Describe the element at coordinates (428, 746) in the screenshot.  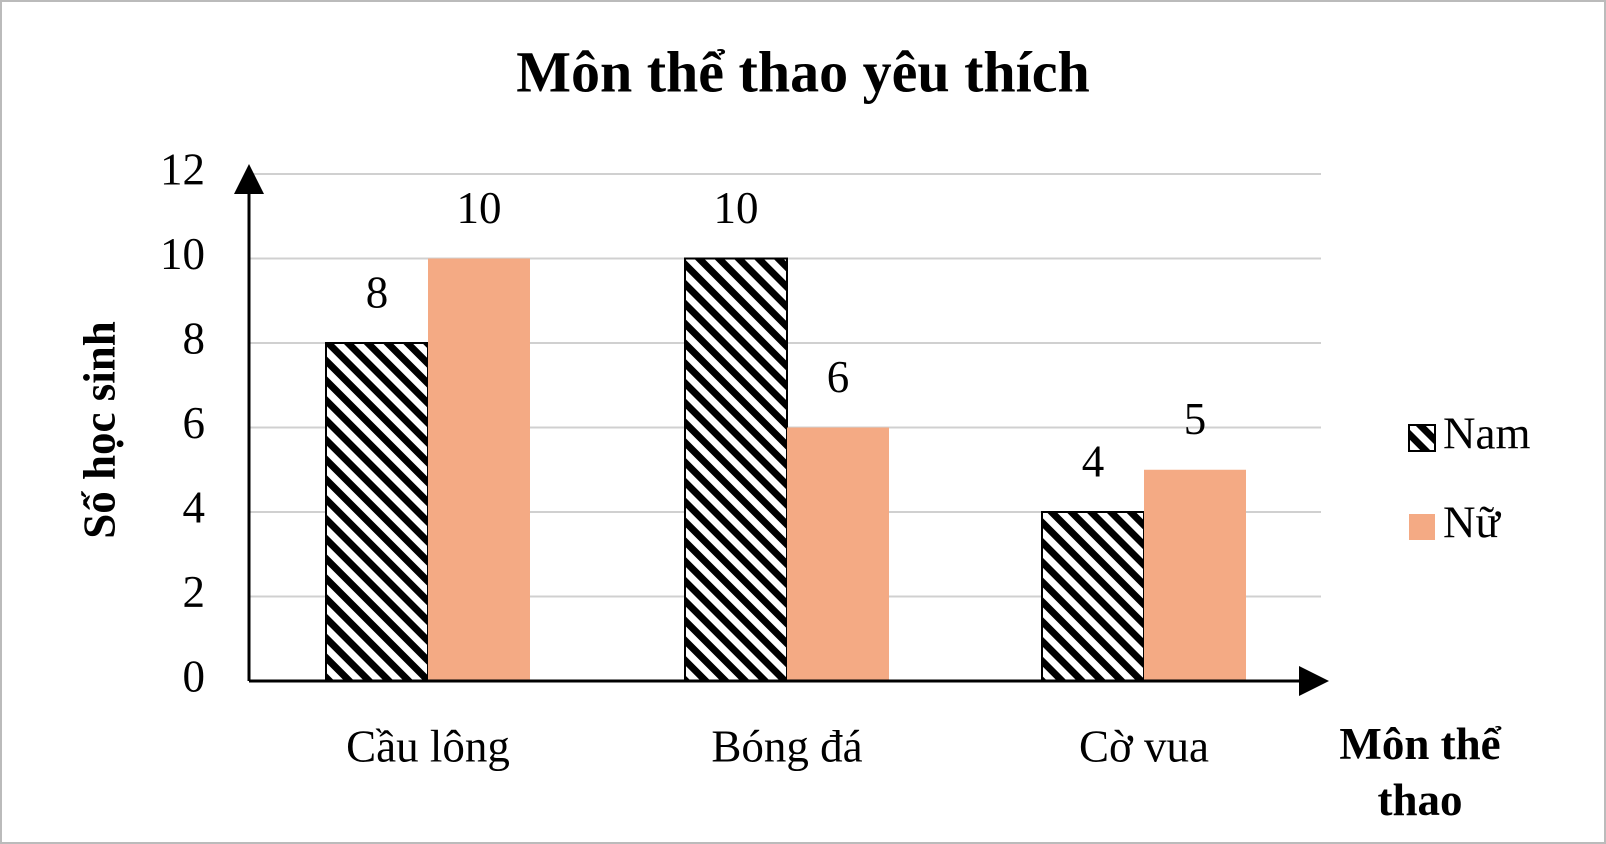
I see `x-tick-label: Cầu lông` at that location.